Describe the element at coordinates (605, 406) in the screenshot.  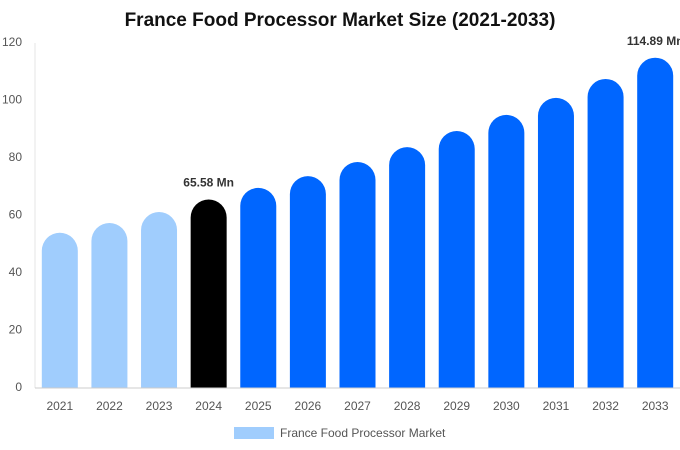
I see `x-tick-label: 2032` at that location.